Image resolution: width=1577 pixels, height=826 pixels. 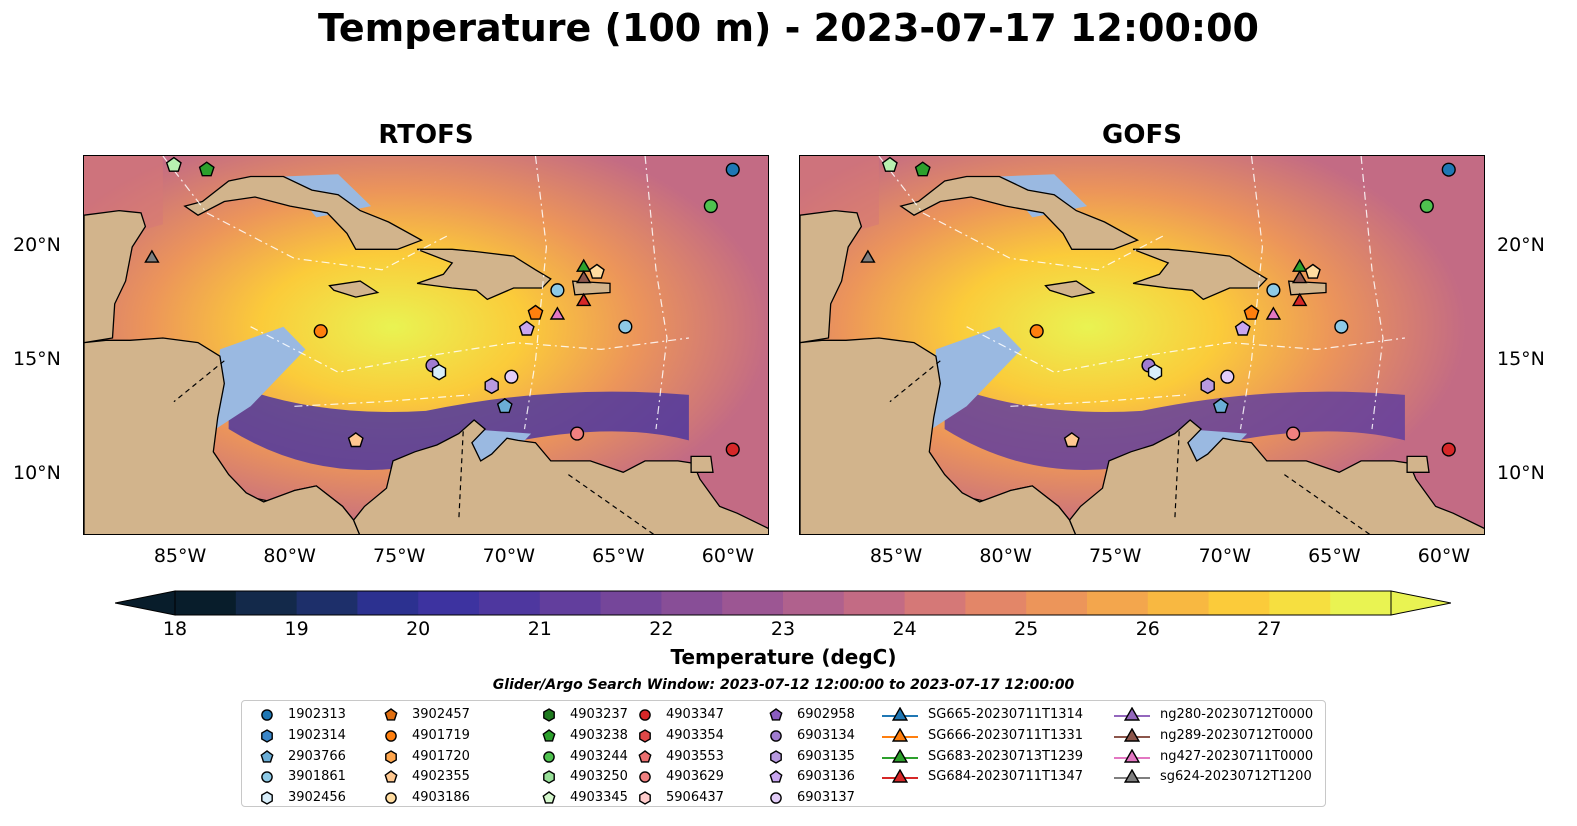 I want to click on colorbar-tick-label: 25, so click(x=1026, y=629).